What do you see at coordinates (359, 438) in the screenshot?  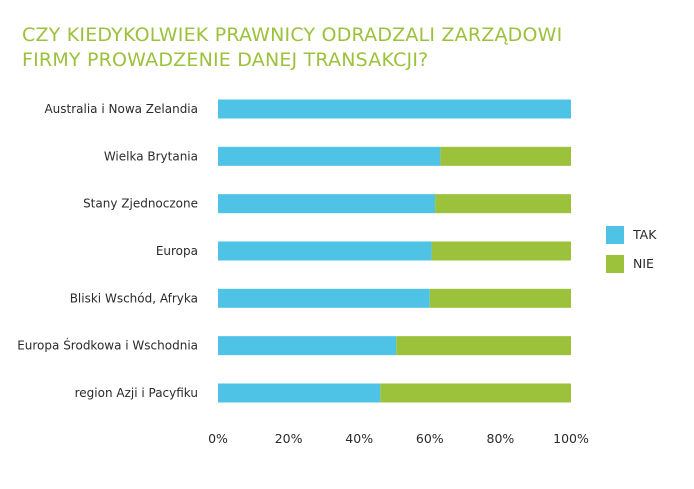 I see `x-tick-label: 40%` at bounding box center [359, 438].